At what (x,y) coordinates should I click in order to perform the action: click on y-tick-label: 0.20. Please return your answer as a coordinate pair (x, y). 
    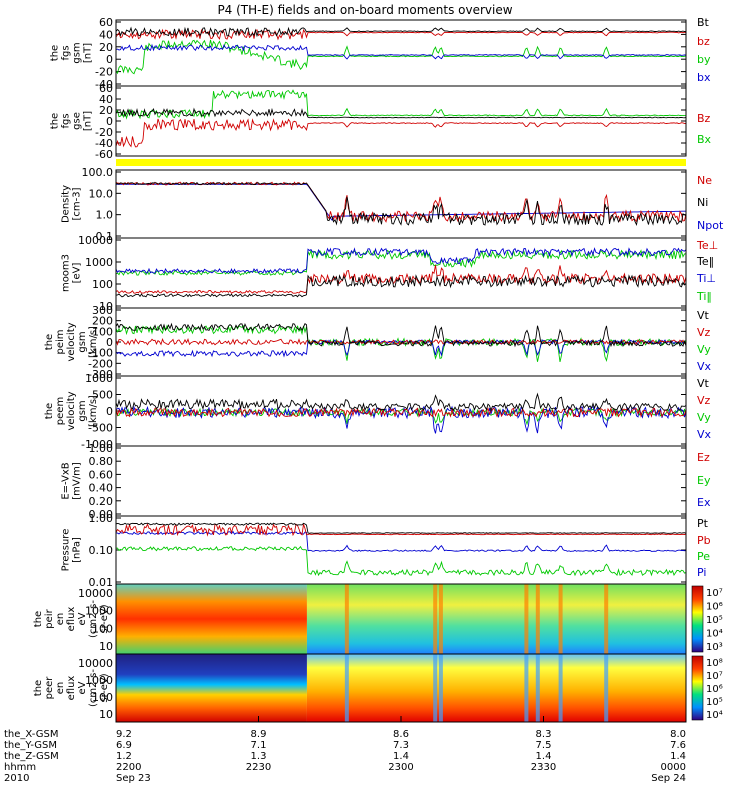
    Looking at the image, I should click on (101, 501).